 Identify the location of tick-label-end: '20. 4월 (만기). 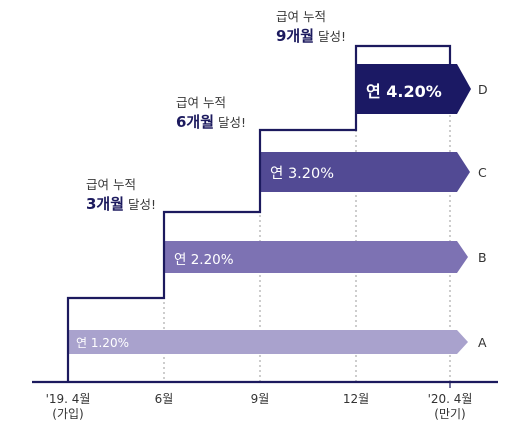
(450, 407).